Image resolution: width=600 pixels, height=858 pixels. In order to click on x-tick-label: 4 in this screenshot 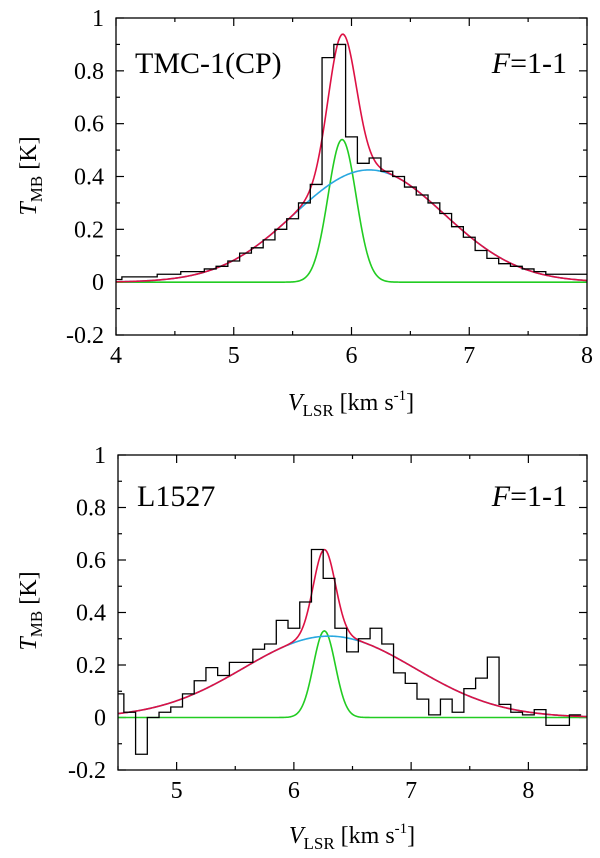, I will do `click(116, 356)`.